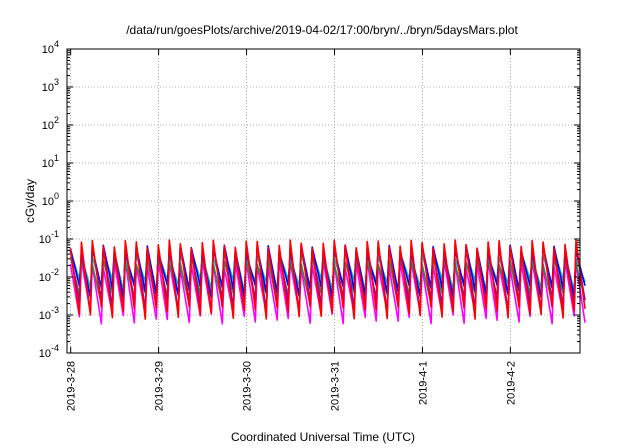 This screenshot has height=448, width=640. I want to click on y-tick-label: 10⁻², so click(49, 275).